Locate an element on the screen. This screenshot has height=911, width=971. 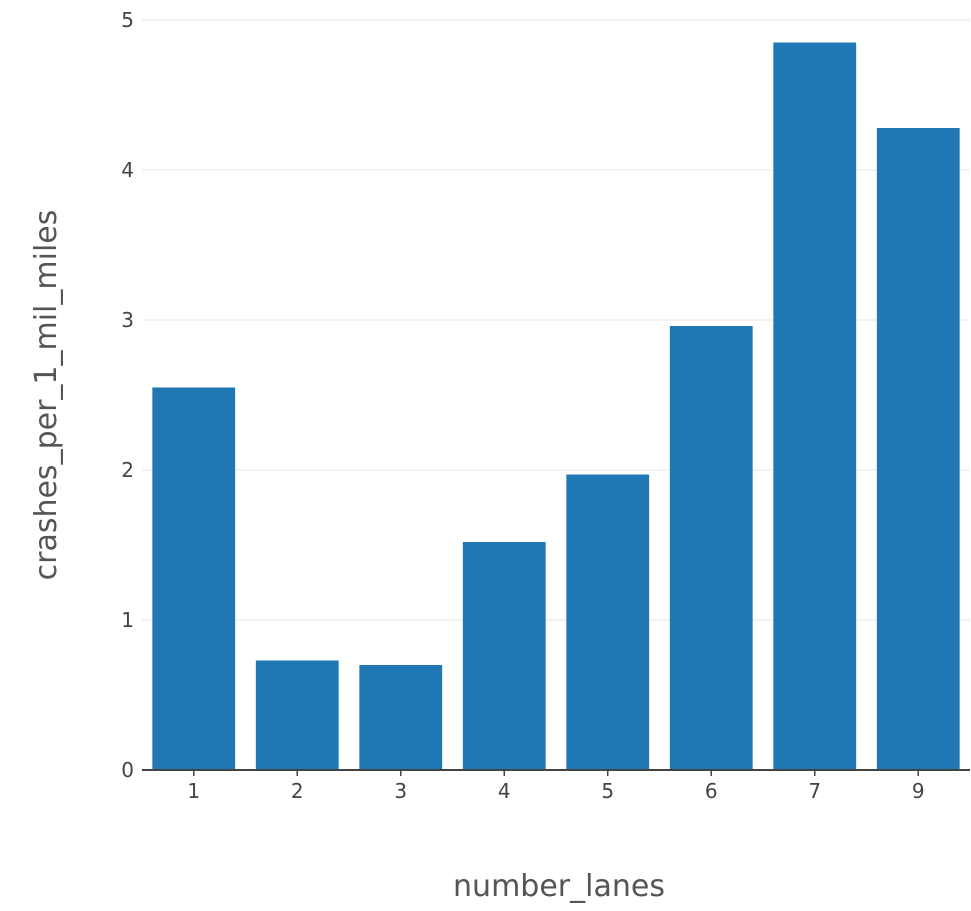
x-tick-labels: 1 2 3 4 5 6 7 9 is located at coordinates (556, 786).